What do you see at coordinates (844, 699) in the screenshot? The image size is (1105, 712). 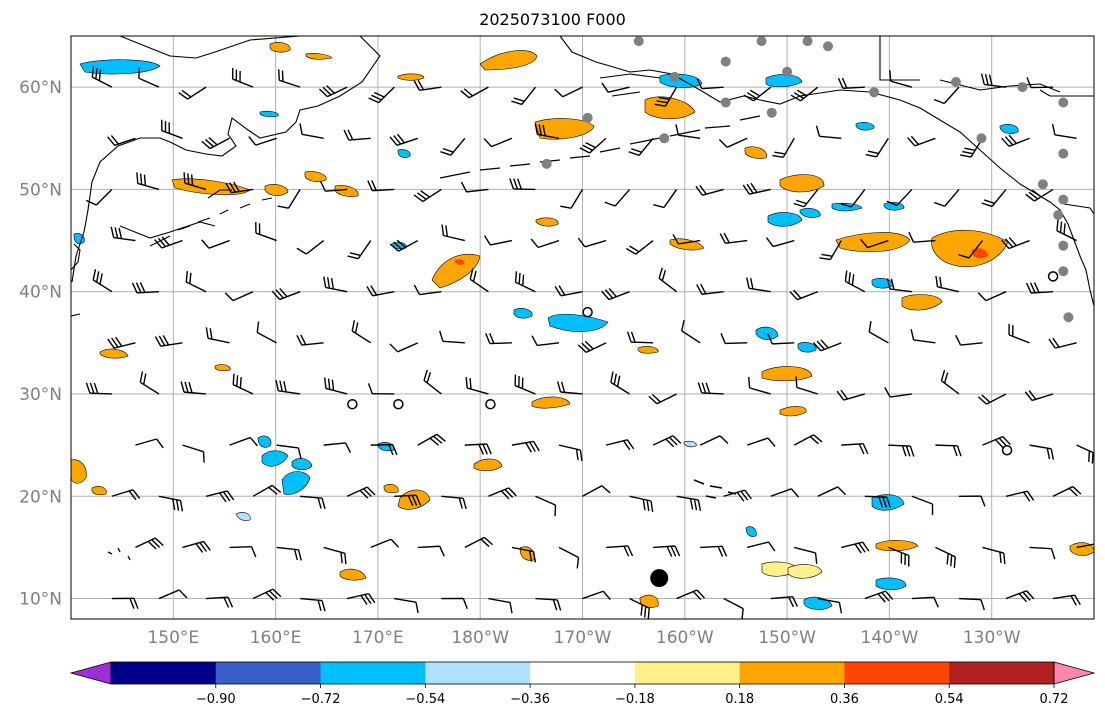 I see `colorbar-tick-label: 0.36` at bounding box center [844, 699].